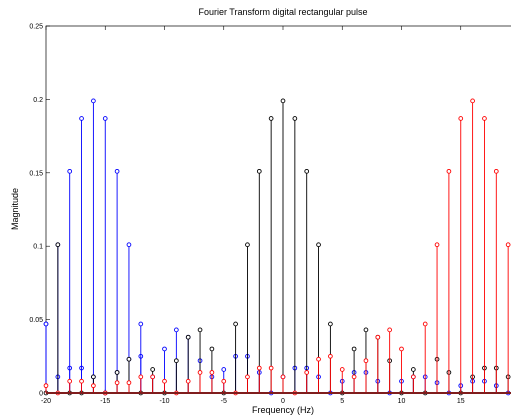 The width and height of the screenshot is (511, 419). Describe the element at coordinates (224, 401) in the screenshot. I see `x-tick-label: -5` at that location.